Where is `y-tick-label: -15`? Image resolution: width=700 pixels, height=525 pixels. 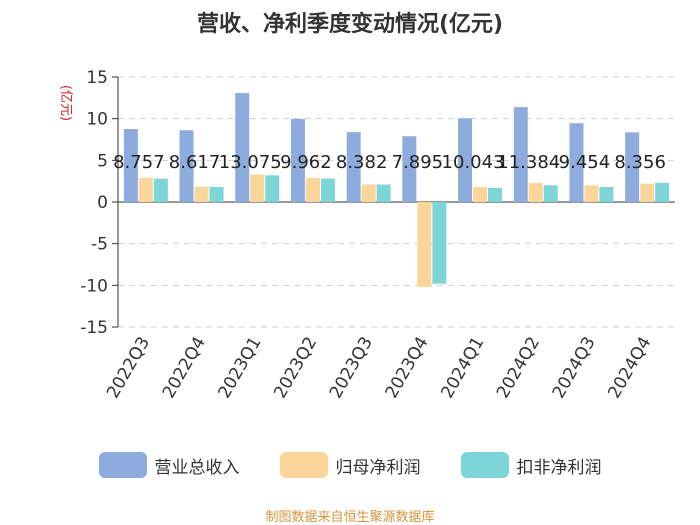
y-tick-label: -15 is located at coordinates (94, 328).